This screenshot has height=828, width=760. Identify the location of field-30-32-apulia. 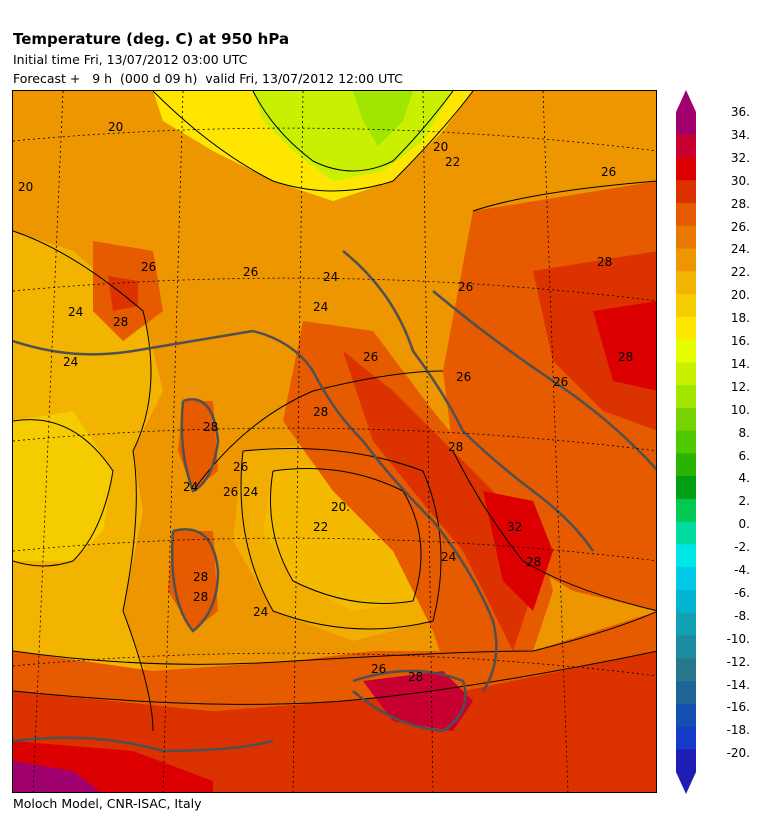
(518, 551).